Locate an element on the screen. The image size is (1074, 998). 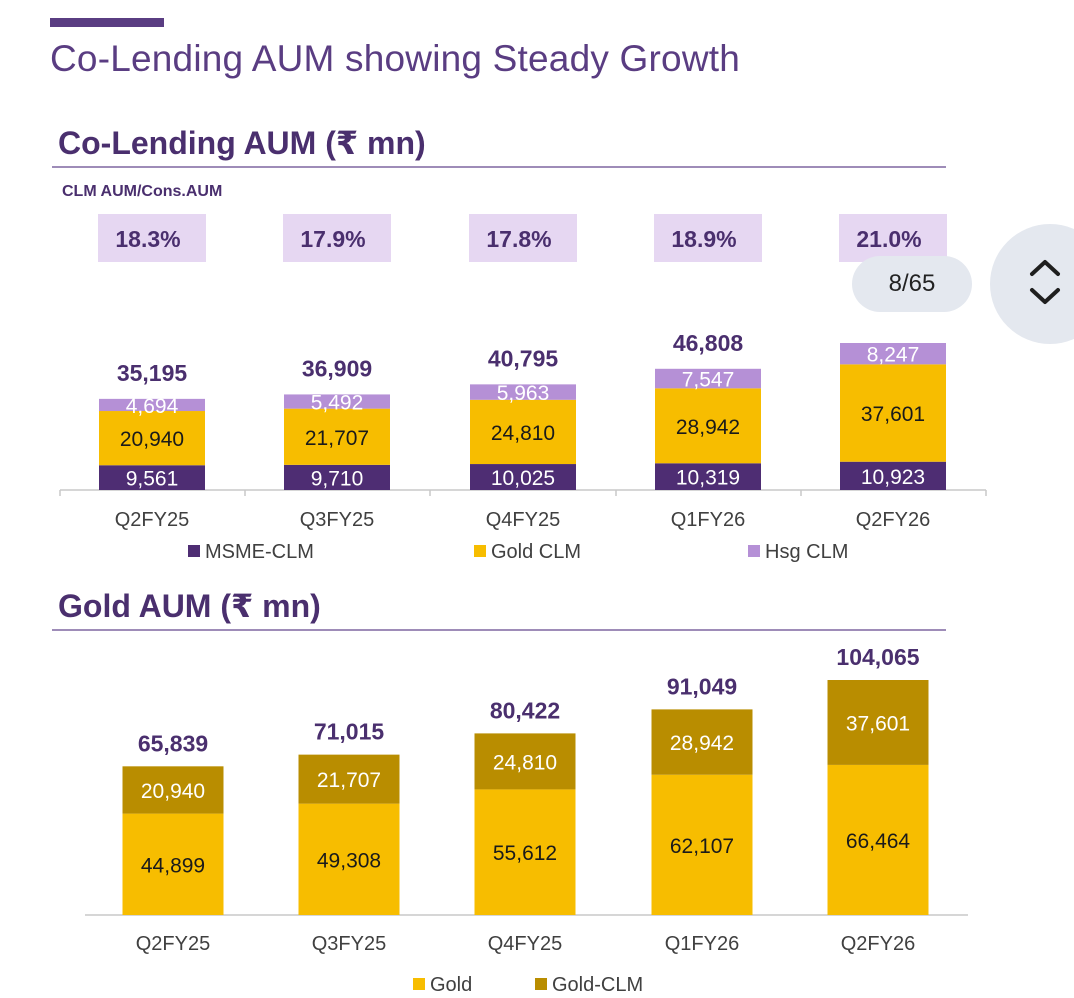
data-label: 10,923 is located at coordinates (893, 477).